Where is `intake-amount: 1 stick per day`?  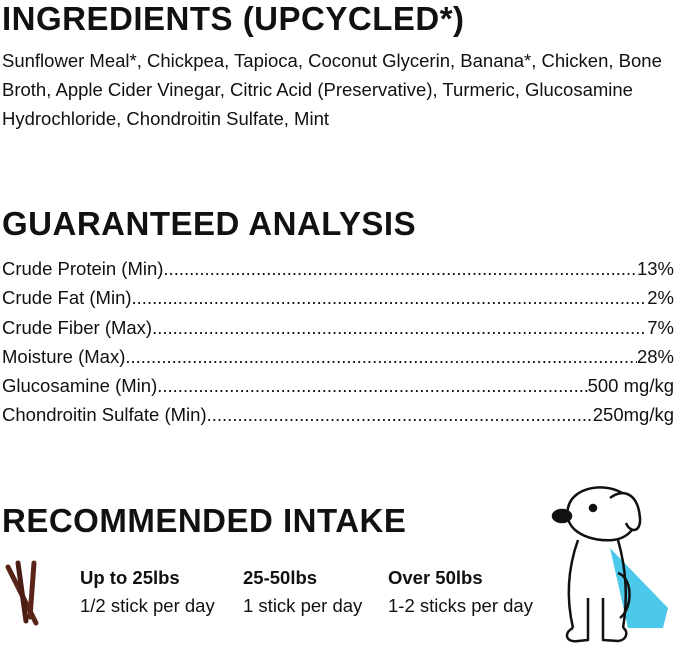
intake-amount: 1 stick per day is located at coordinates (303, 605).